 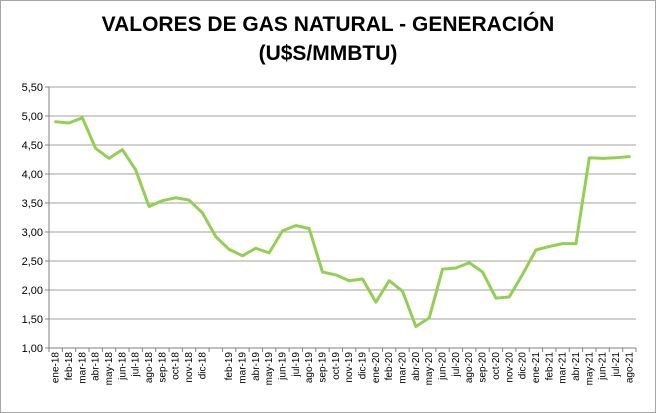 I want to click on x-tick-label: may-21, so click(x=589, y=369).